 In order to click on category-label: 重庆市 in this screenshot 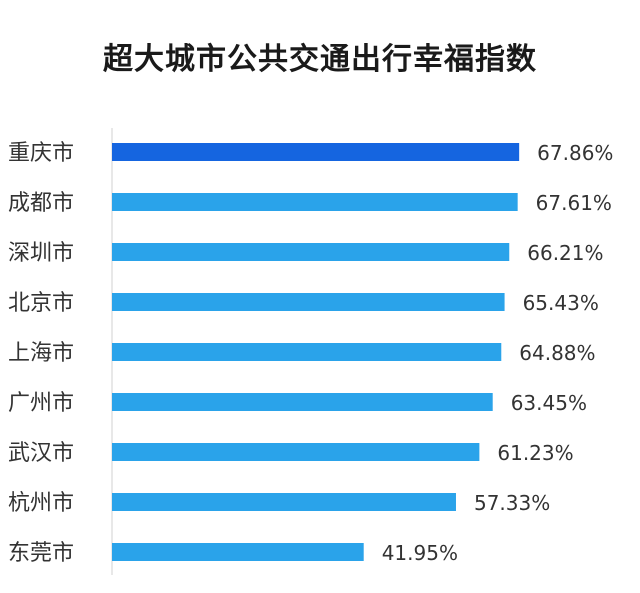, I will do `click(41, 153)`.